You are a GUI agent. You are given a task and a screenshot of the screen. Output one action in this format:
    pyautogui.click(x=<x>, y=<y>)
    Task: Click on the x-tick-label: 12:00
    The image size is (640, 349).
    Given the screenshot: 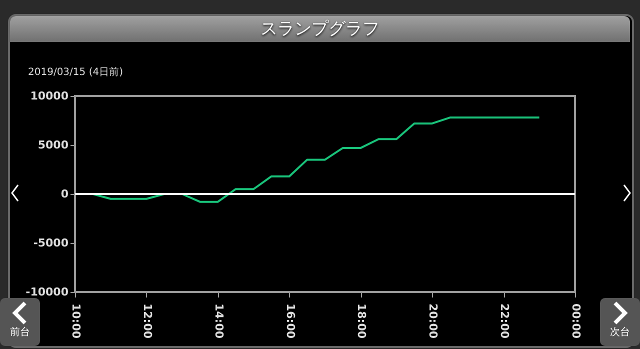 What is the action you would take?
    pyautogui.click(x=147, y=321)
    